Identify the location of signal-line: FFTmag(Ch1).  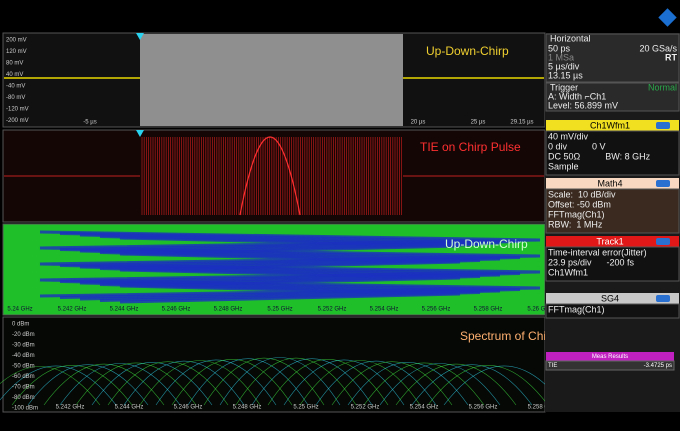
(576, 309).